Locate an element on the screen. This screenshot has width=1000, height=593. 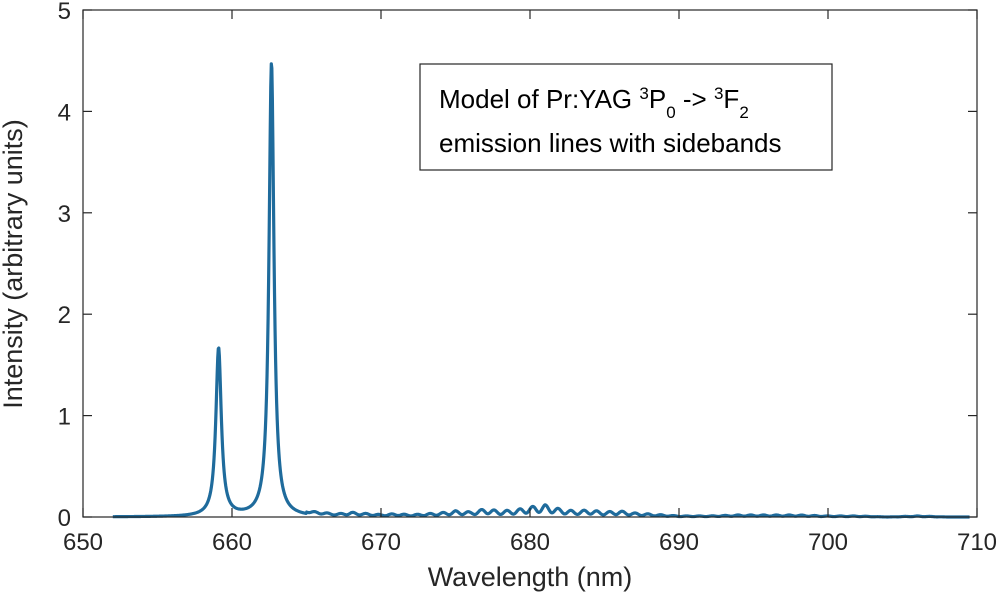
annotation-line-2: emission lines with sidebands is located at coordinates (610, 143).